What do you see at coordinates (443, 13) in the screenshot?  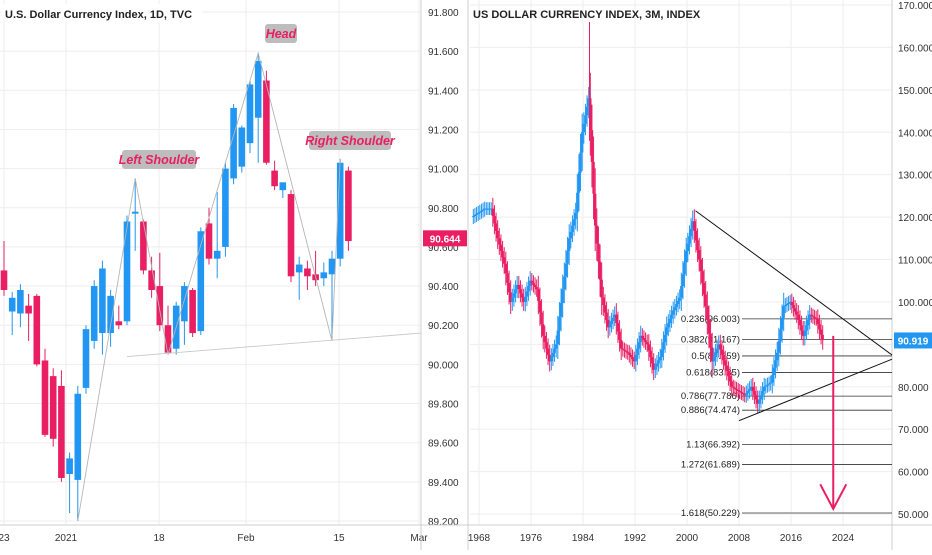 I see `left-y-tick-label: 91.800` at bounding box center [443, 13].